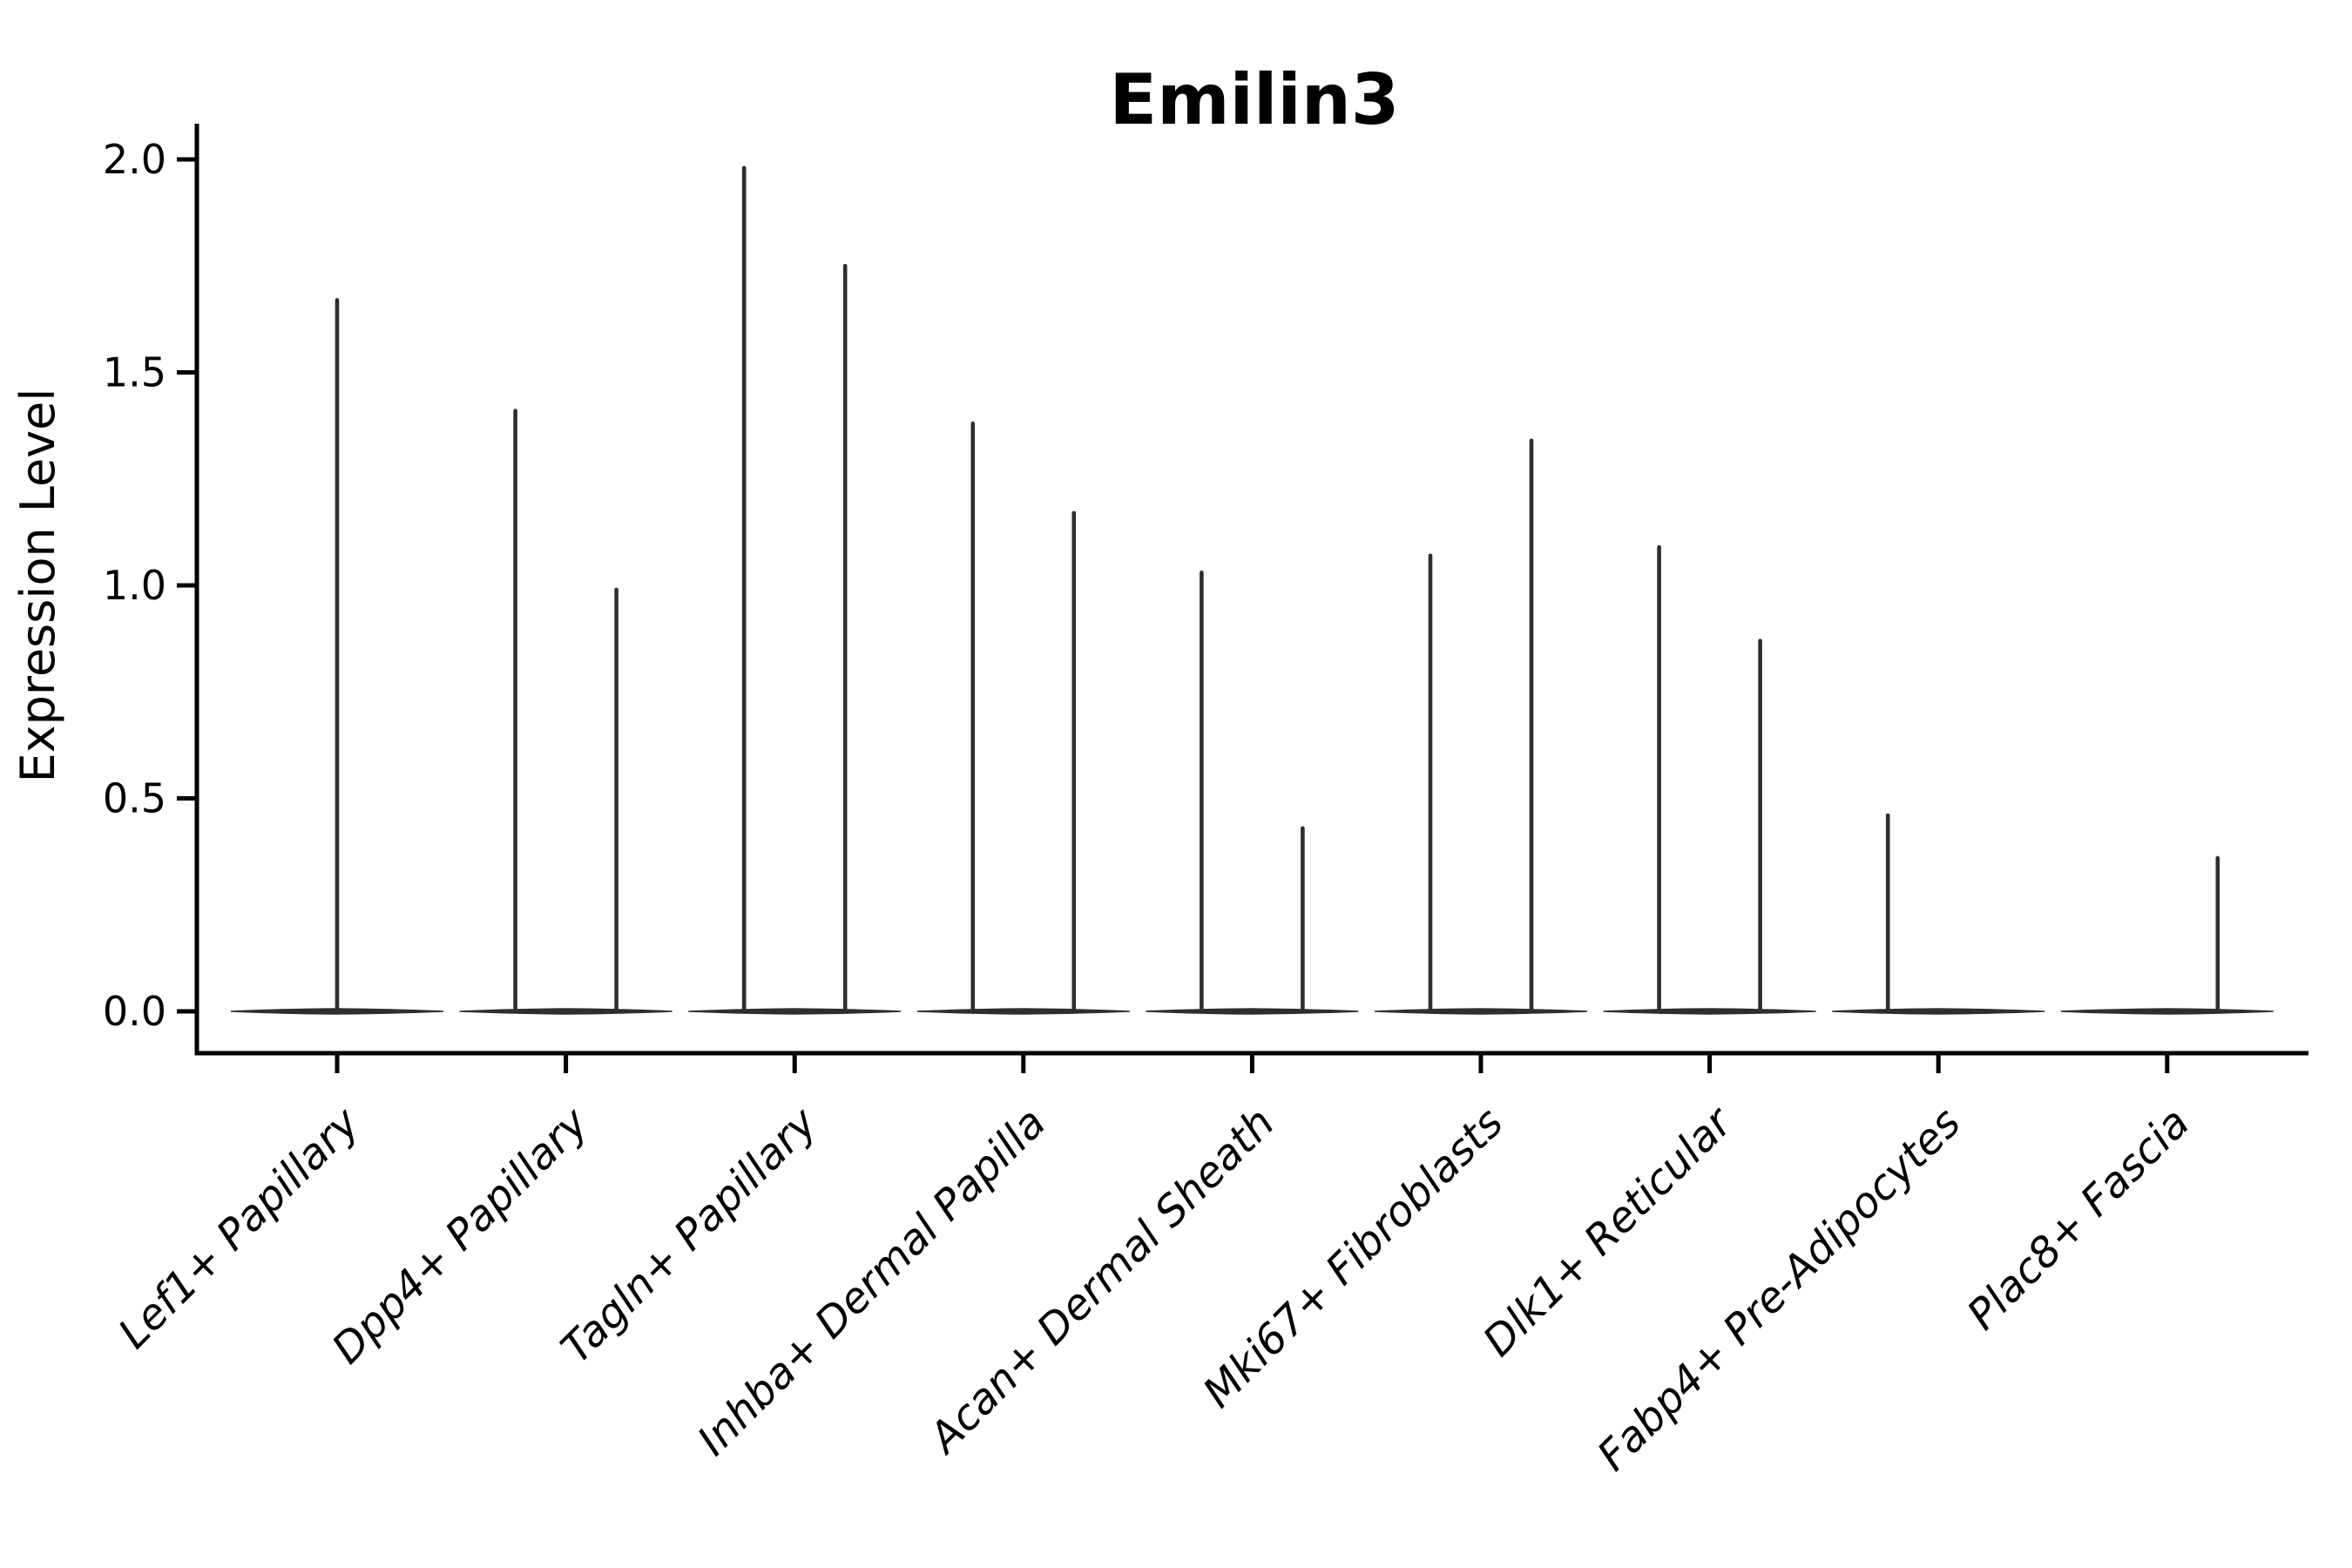 The image size is (2352, 1568). I want to click on y-tick-label: 1.5, so click(134, 373).